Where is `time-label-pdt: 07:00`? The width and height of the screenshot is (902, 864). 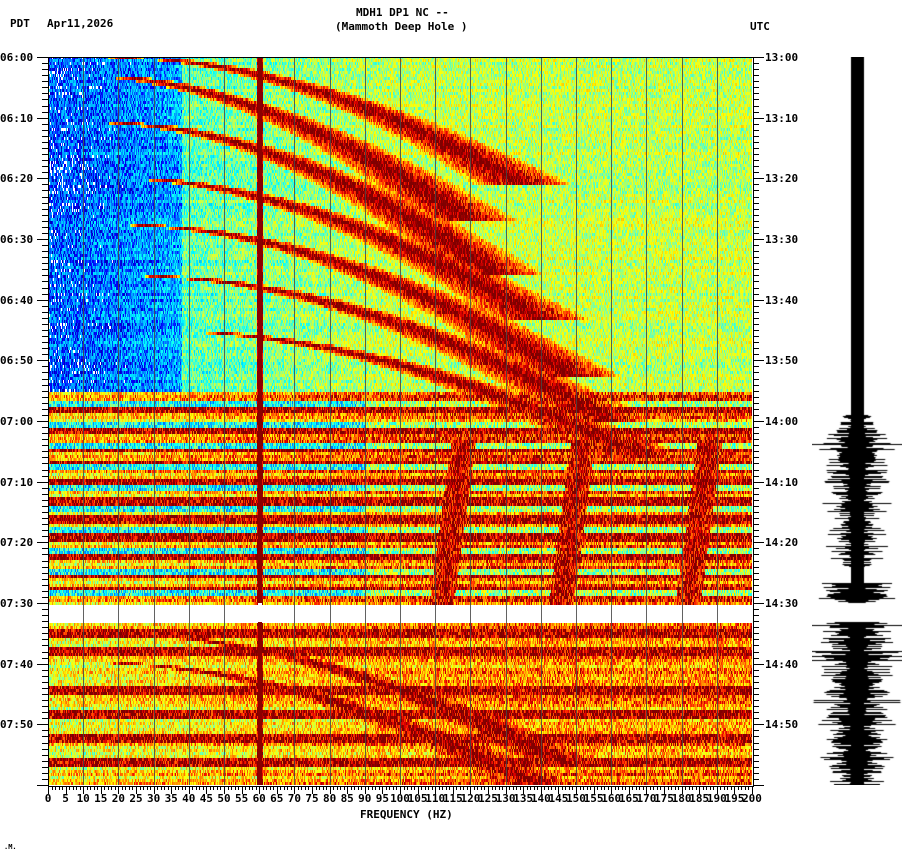 time-label-pdt: 07:00 is located at coordinates (17, 421).